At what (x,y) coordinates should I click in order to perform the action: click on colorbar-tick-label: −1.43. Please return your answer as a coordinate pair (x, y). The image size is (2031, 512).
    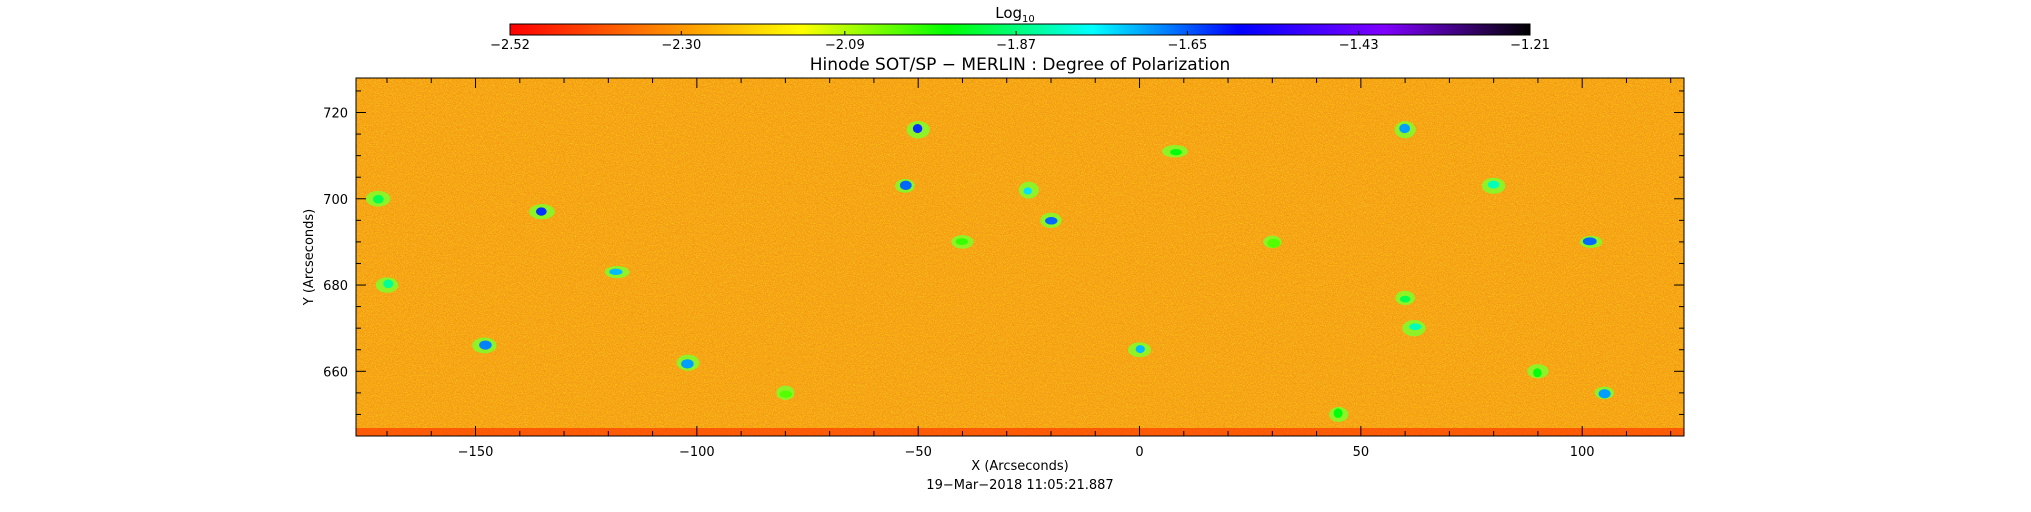
    Looking at the image, I should click on (1359, 45).